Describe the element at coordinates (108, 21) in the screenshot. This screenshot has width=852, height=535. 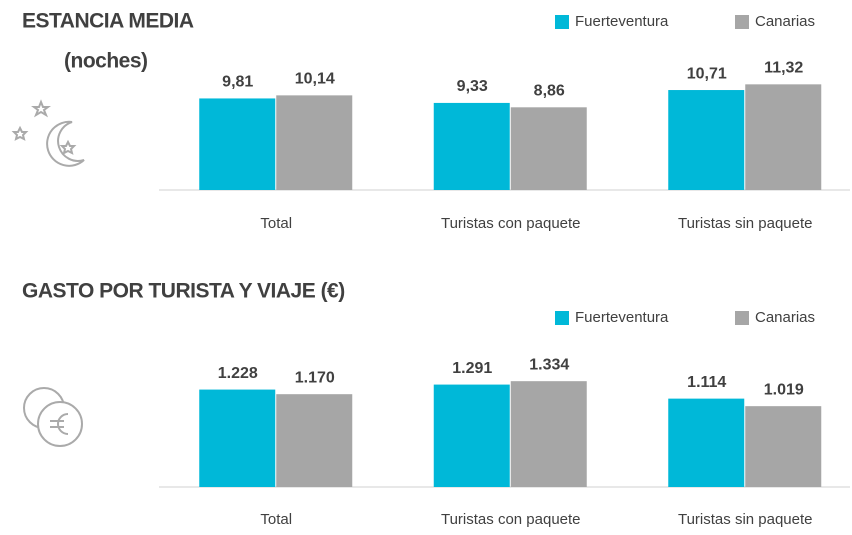
I see `chart-title: ESTANCIA MEDIA` at that location.